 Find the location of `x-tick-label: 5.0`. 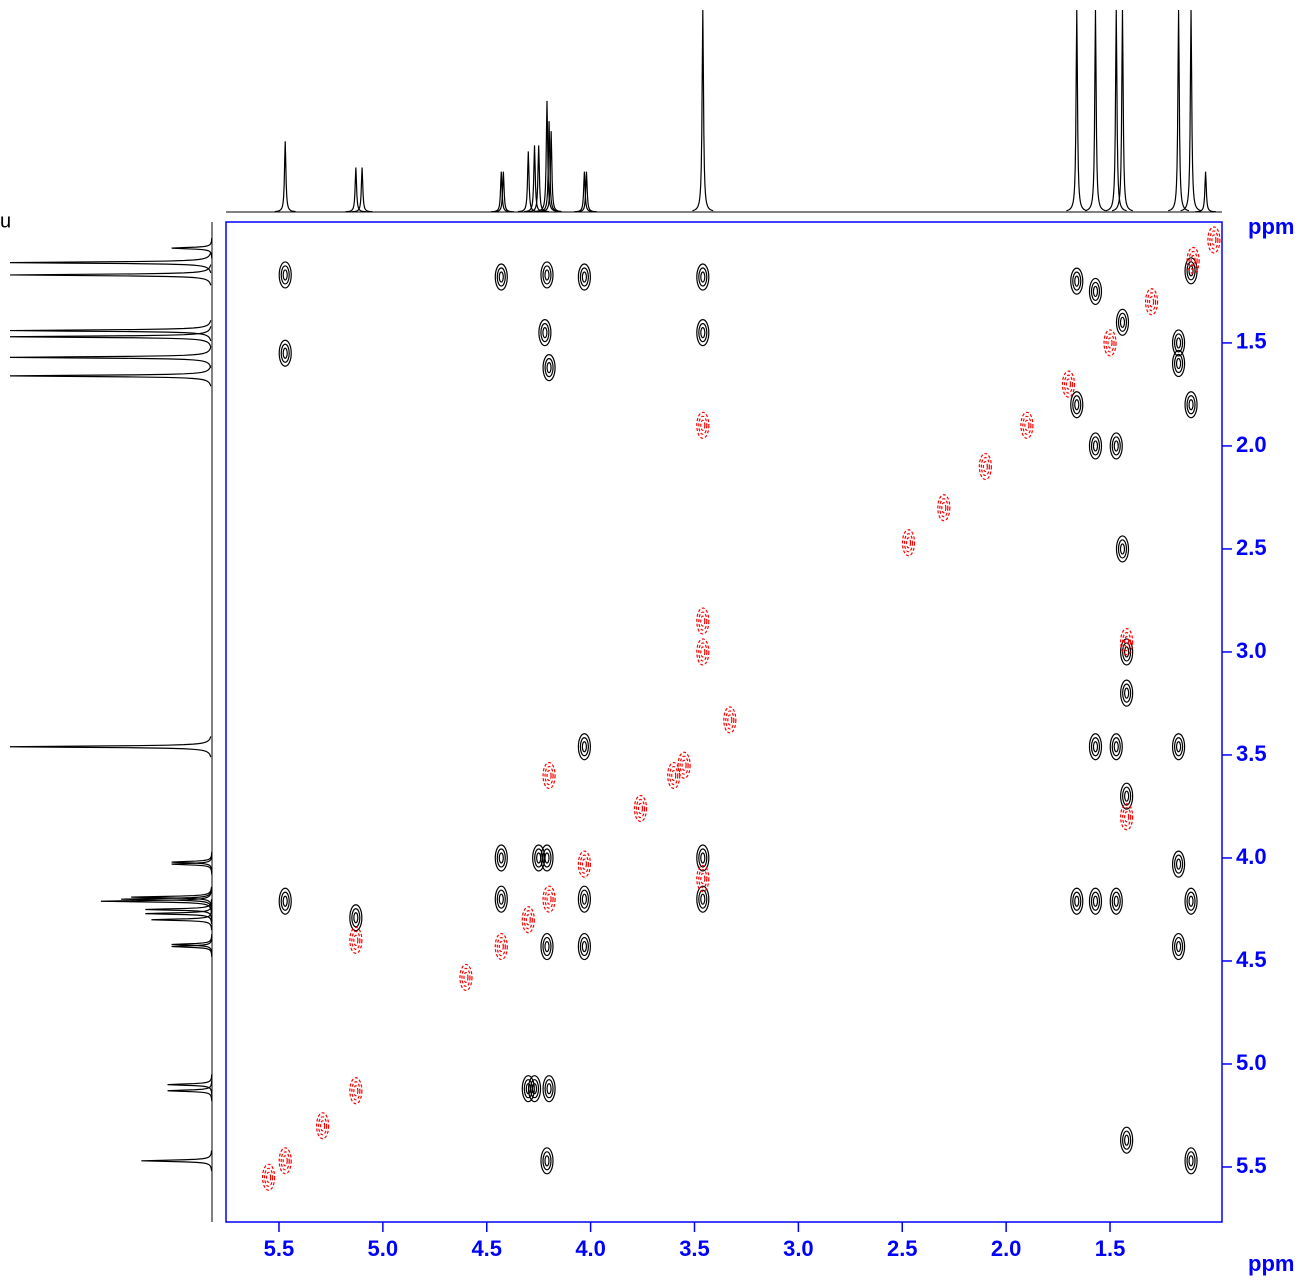

x-tick-label: 5.0 is located at coordinates (383, 1248).